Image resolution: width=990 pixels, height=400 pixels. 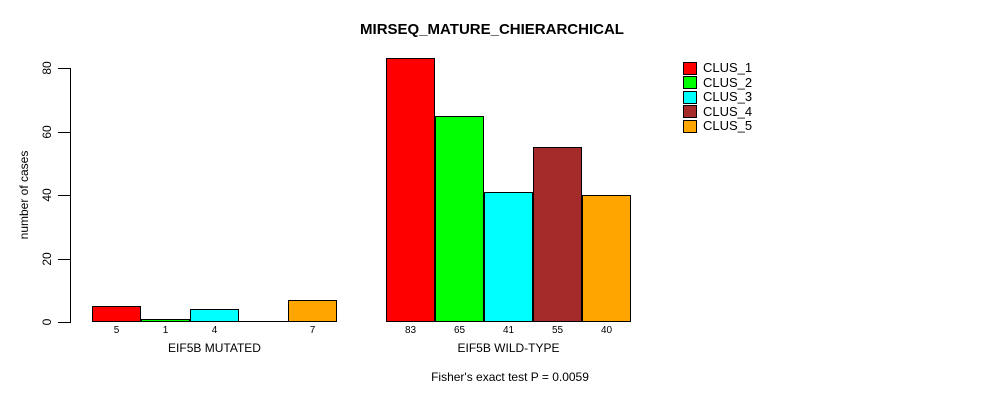 I want to click on bar-value-label: 65, so click(x=459, y=330).